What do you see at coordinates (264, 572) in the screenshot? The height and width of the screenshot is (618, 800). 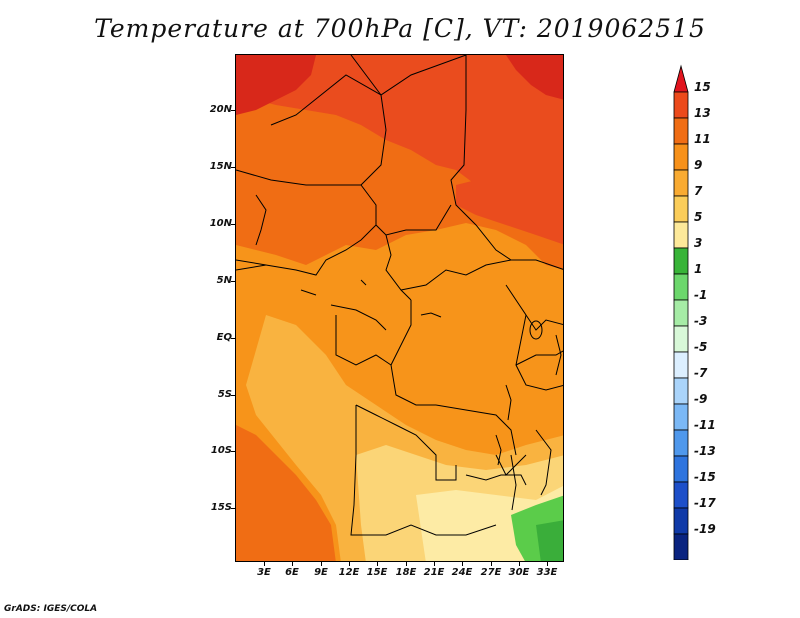 I see `lon-label-3e: 3E` at bounding box center [264, 572].